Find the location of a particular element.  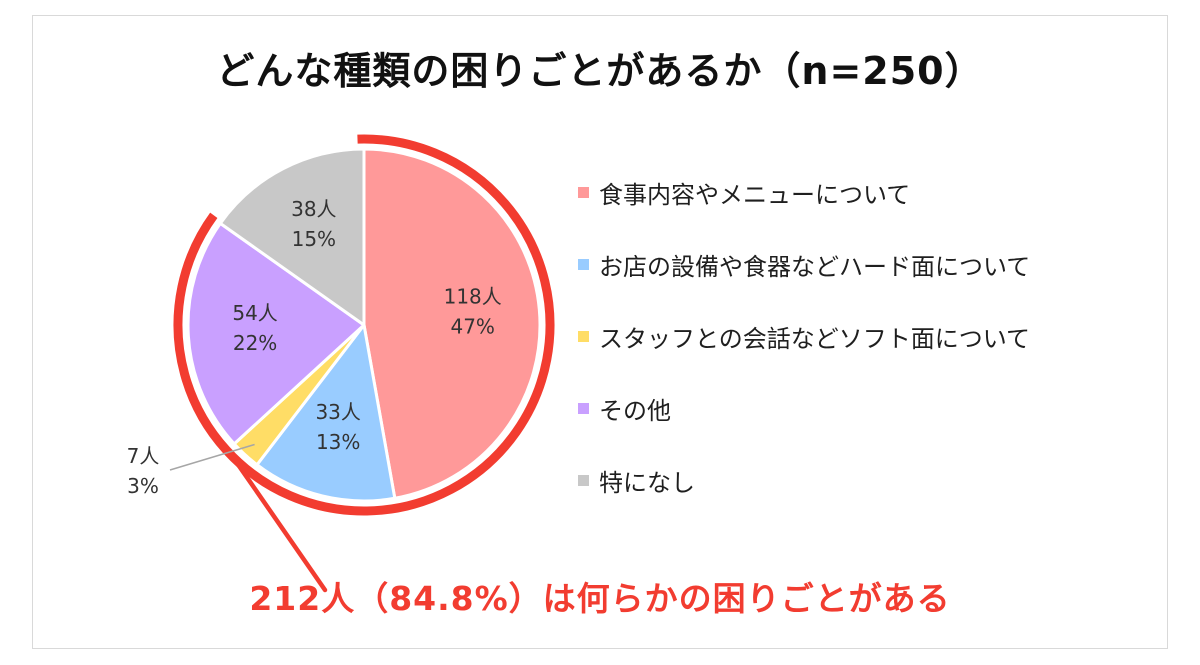

data-label-count-3: 54人 is located at coordinates (254, 313).